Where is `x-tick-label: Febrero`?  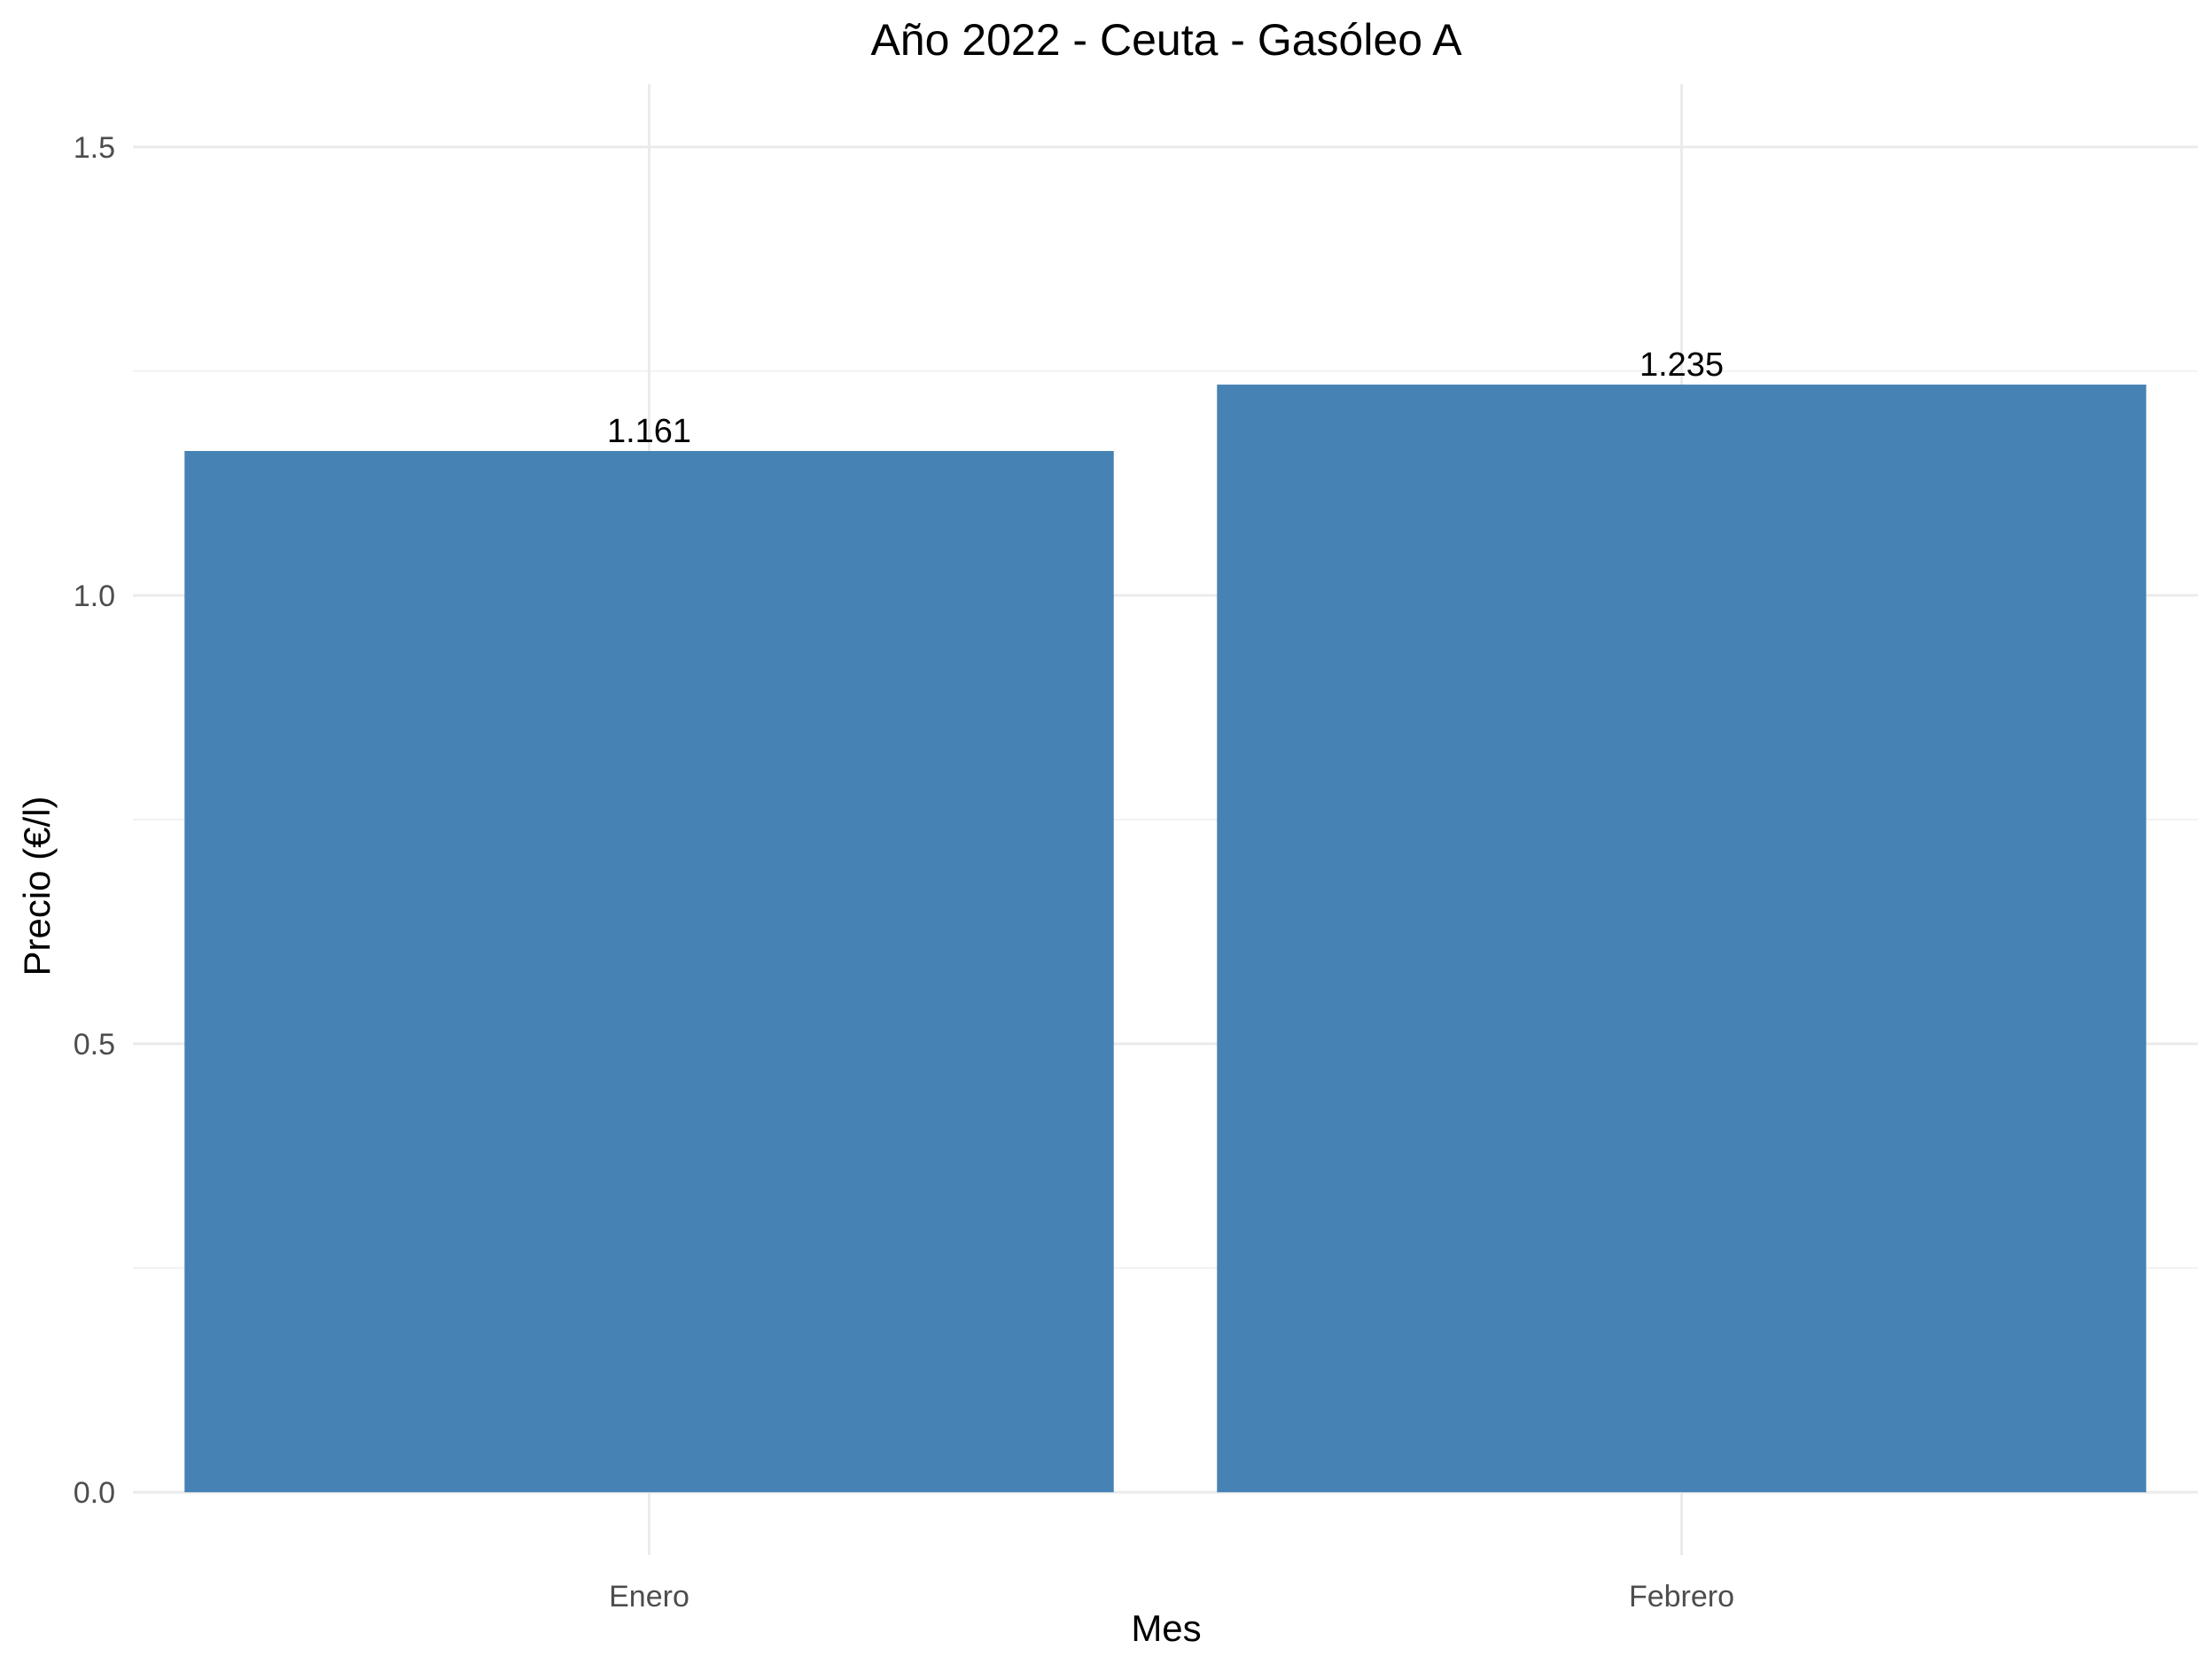
x-tick-label: Febrero is located at coordinates (1681, 1597).